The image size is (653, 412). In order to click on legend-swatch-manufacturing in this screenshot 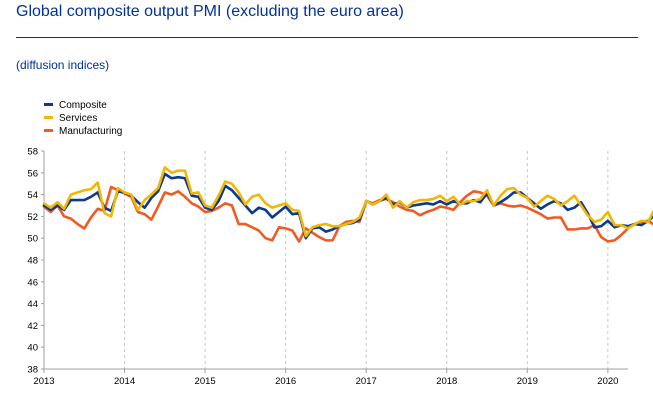, I will do `click(48, 130)`.